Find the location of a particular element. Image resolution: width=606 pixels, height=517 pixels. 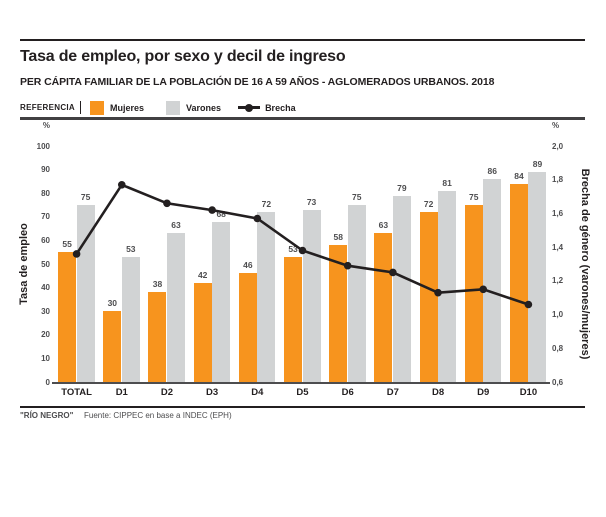

category-label-d4: D4 is located at coordinates (257, 392).